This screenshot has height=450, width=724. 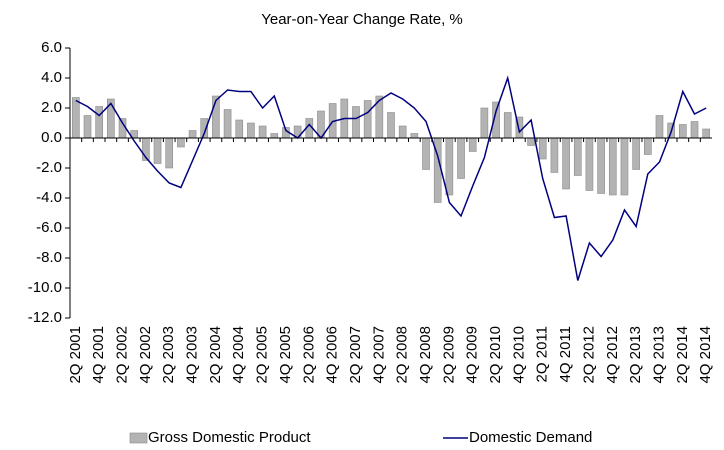 What do you see at coordinates (192, 355) in the screenshot?
I see `x-tick-label: 4Q 2003` at bounding box center [192, 355].